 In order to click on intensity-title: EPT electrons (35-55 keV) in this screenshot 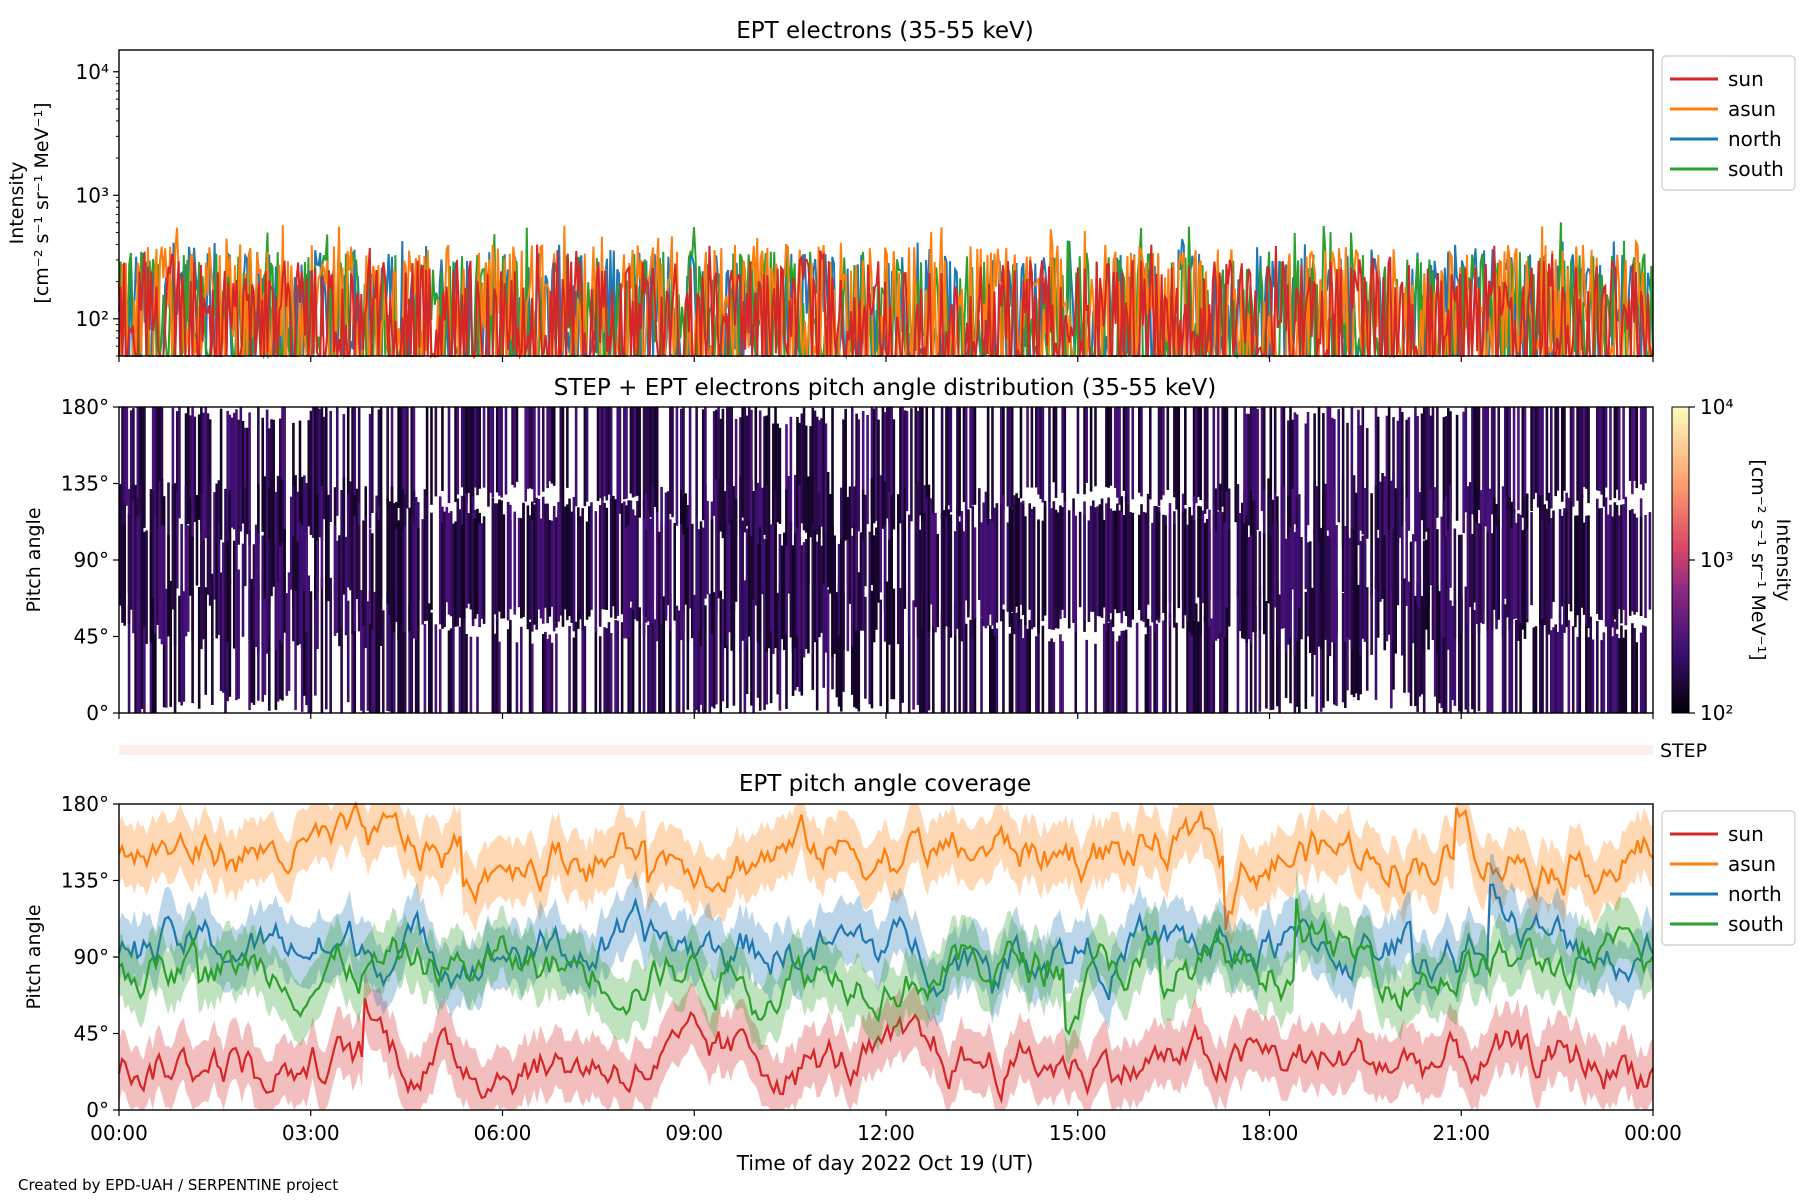, I will do `click(884, 31)`.